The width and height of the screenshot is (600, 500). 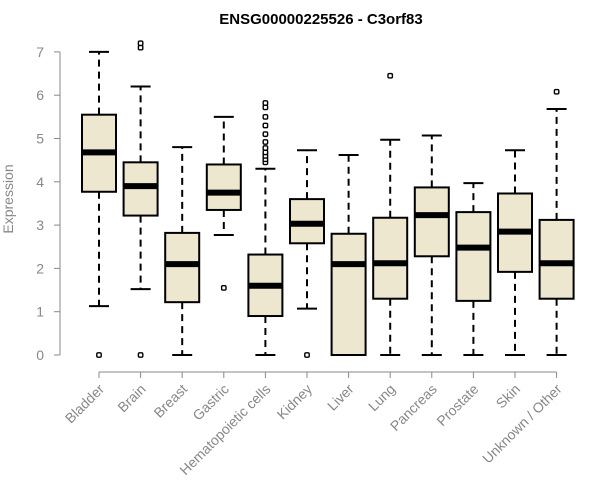 What do you see at coordinates (295, 402) in the screenshot?
I see `x-tick-label: Kidney` at bounding box center [295, 402].